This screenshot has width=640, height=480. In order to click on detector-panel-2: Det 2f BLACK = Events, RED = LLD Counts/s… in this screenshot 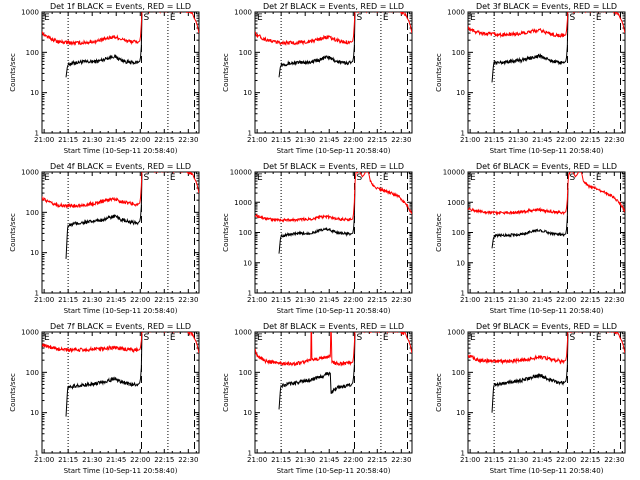, I will do `click(317, 78)`.